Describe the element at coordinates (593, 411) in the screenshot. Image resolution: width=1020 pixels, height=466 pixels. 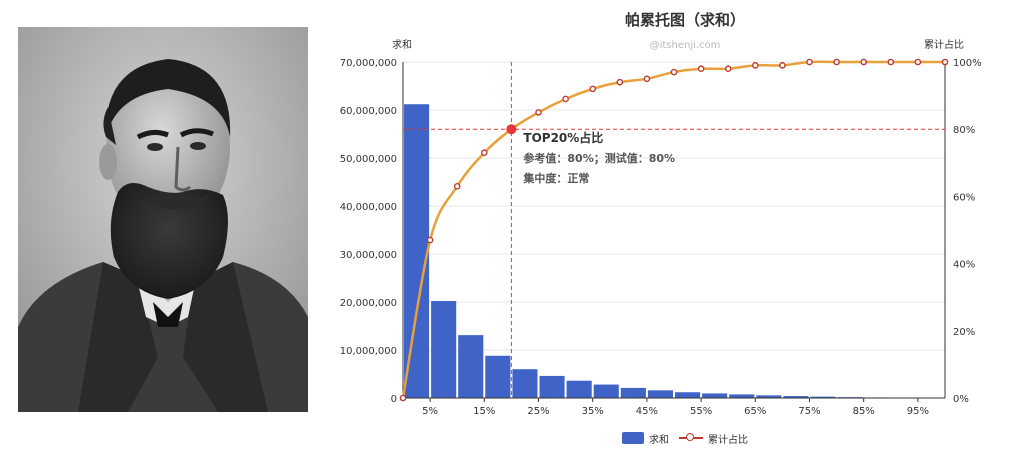
I see `x-tick-label: 35%` at that location.